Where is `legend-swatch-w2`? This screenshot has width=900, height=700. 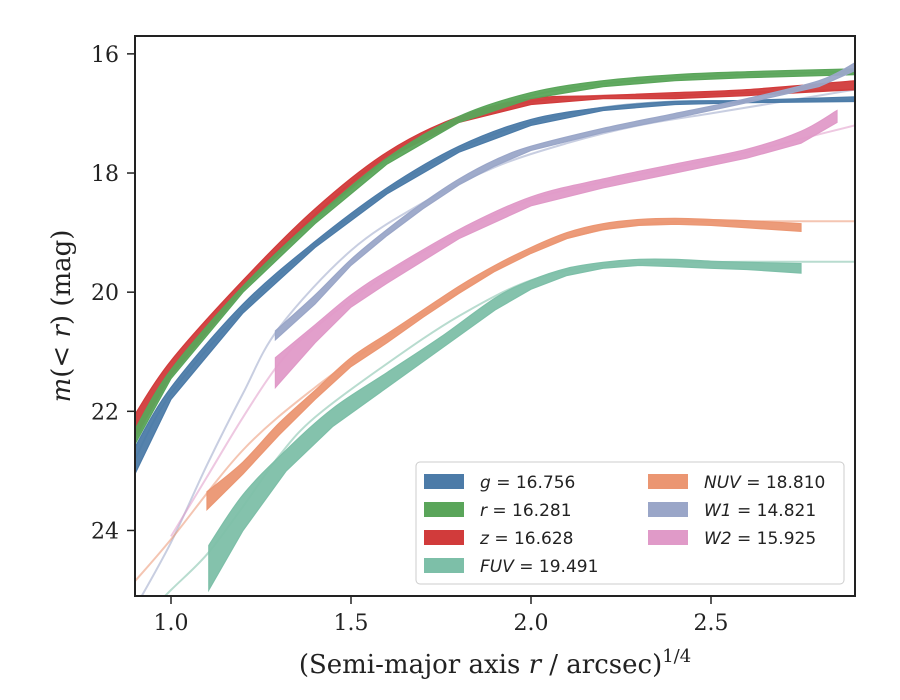 legend-swatch-w2 is located at coordinates (668, 537).